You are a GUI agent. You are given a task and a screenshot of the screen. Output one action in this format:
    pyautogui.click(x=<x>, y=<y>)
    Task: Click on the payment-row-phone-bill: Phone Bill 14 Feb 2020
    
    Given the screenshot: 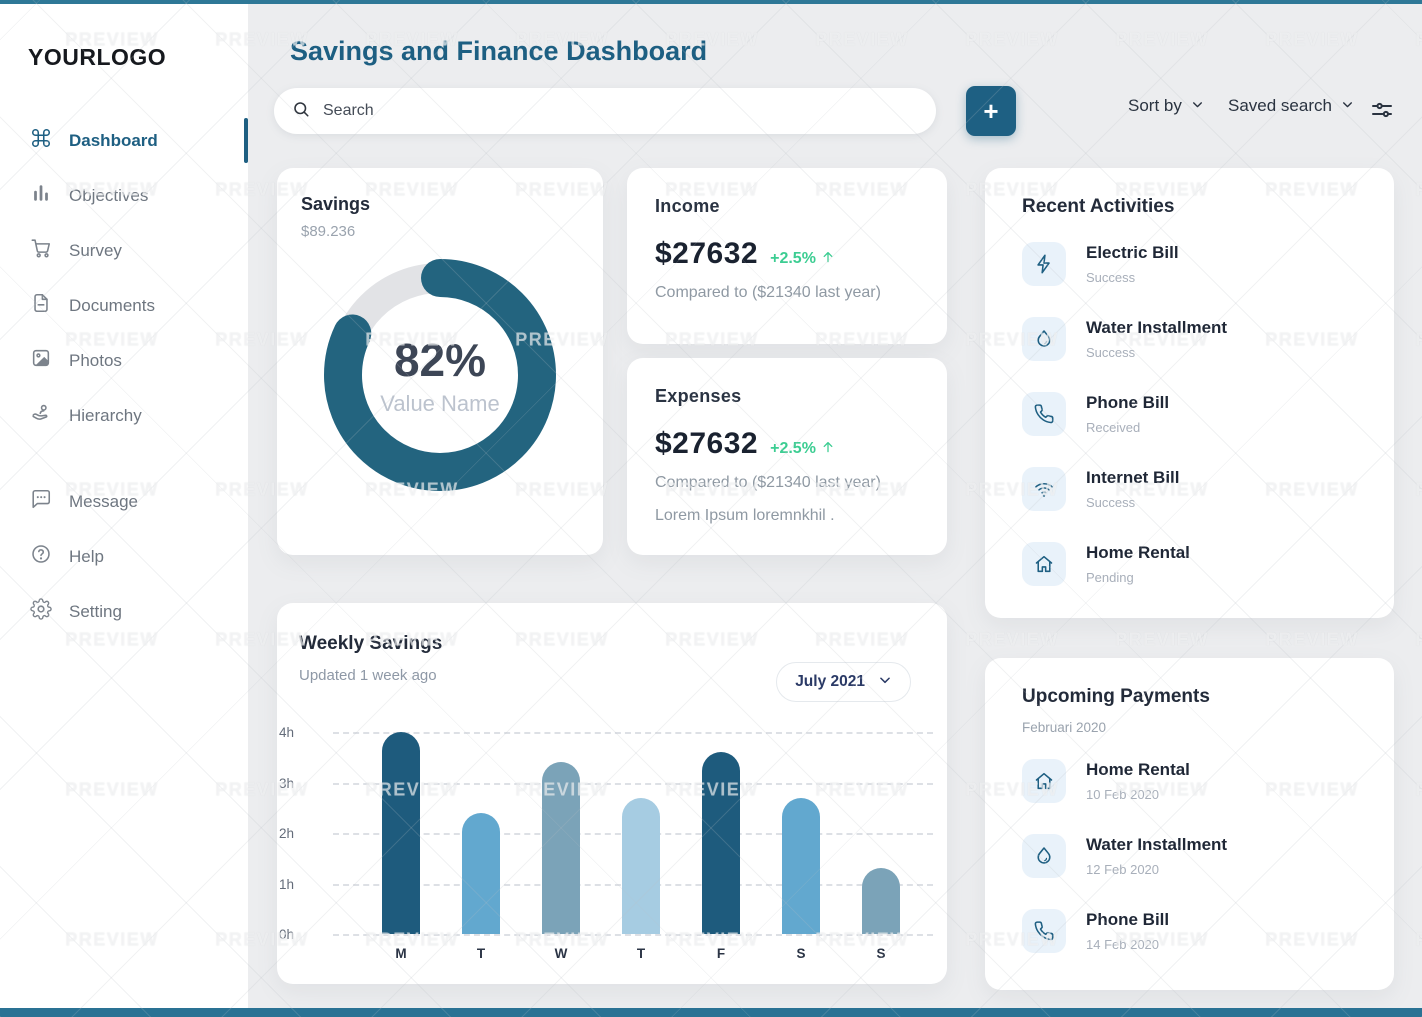 What is the action you would take?
    pyautogui.click(x=1196, y=930)
    